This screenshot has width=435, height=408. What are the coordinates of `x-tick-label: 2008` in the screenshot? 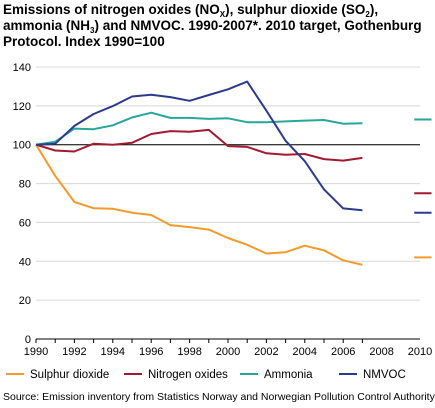 It's located at (381, 352).